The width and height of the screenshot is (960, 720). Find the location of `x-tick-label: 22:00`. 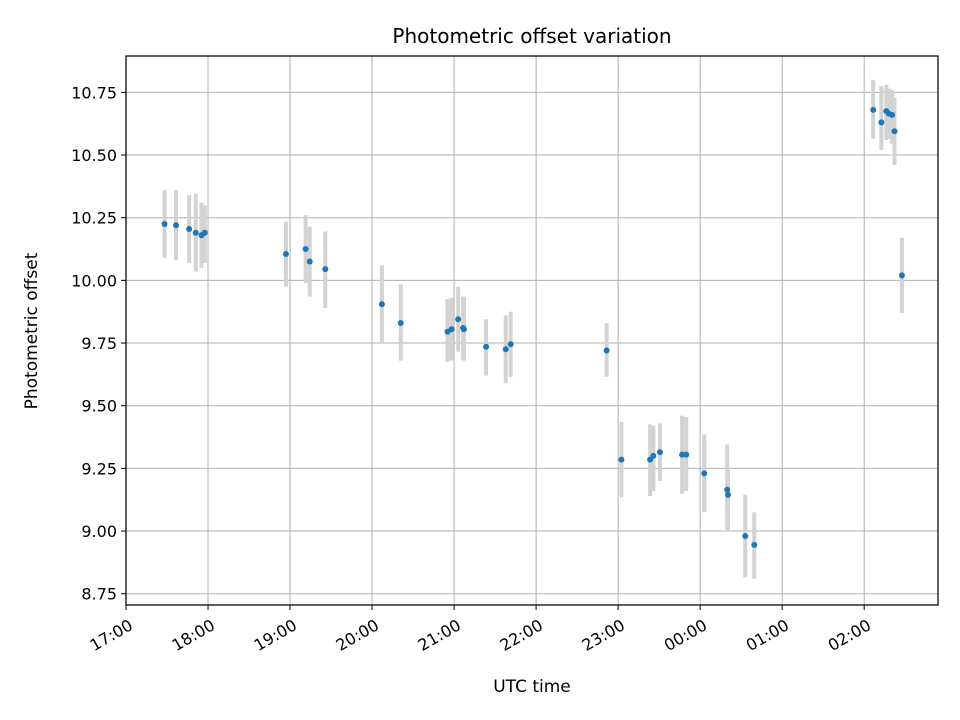

x-tick-label: 22:00 is located at coordinates (521, 635).